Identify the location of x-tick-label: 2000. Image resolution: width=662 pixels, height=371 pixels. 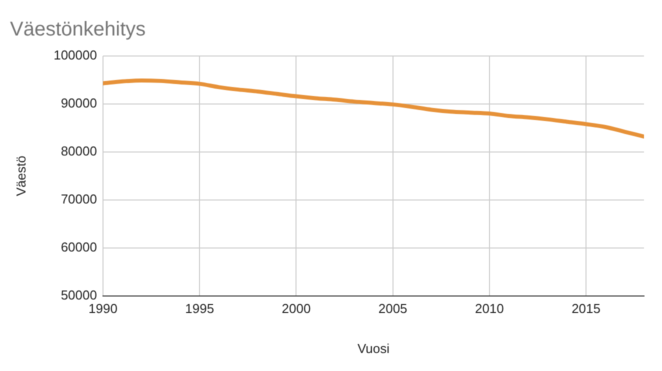
(296, 308).